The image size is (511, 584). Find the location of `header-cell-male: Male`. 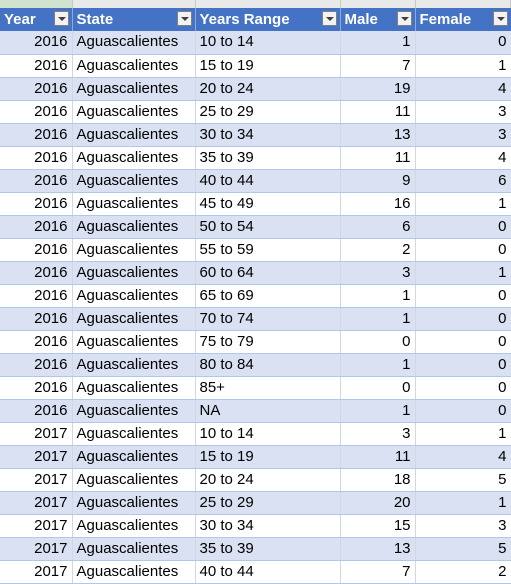

header-cell-male: Male is located at coordinates (378, 19).